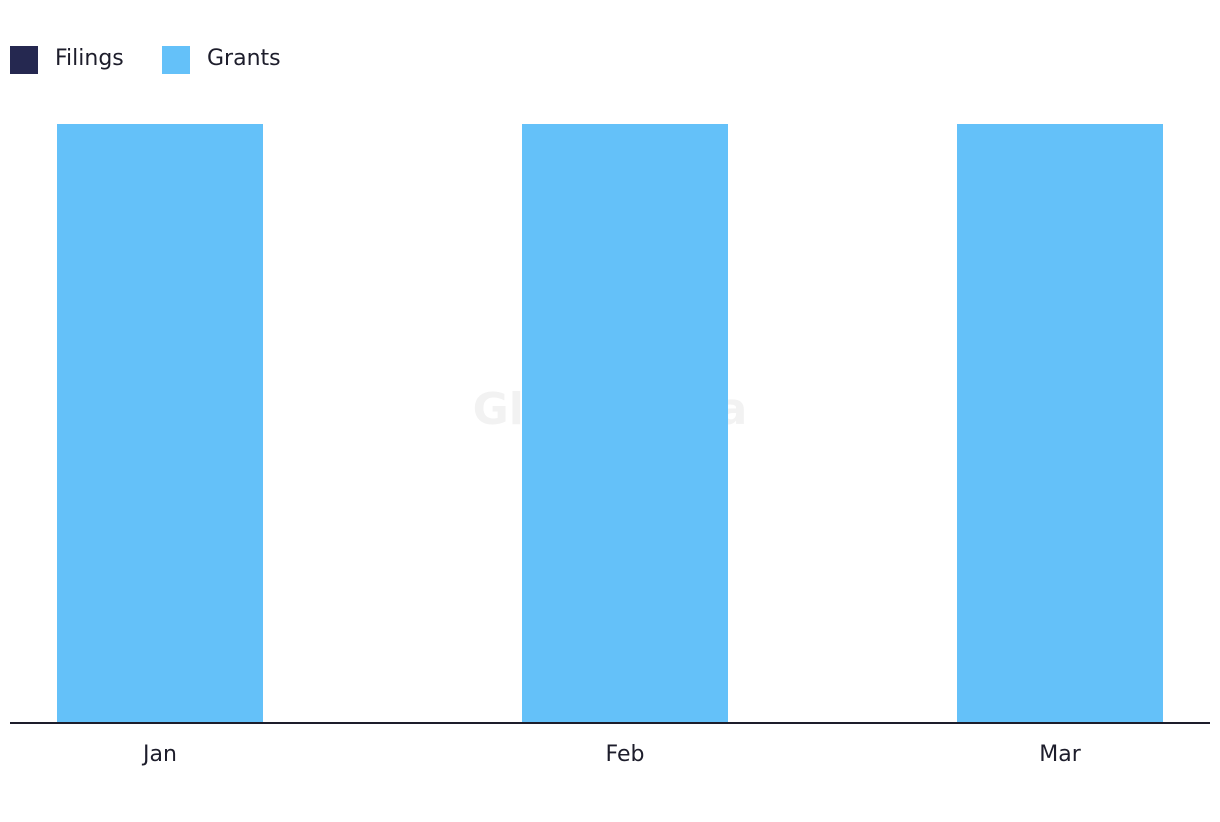 The image size is (1220, 822). Describe the element at coordinates (89, 58) in the screenshot. I see `legend-label: Filings` at that location.